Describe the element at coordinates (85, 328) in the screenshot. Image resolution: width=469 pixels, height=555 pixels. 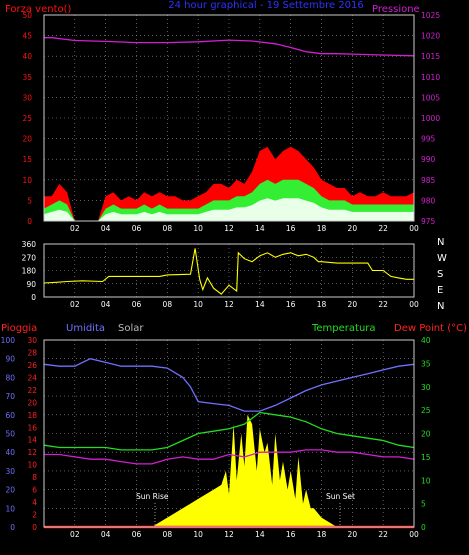
I see `humidity-axis-label: Umidita` at that location.